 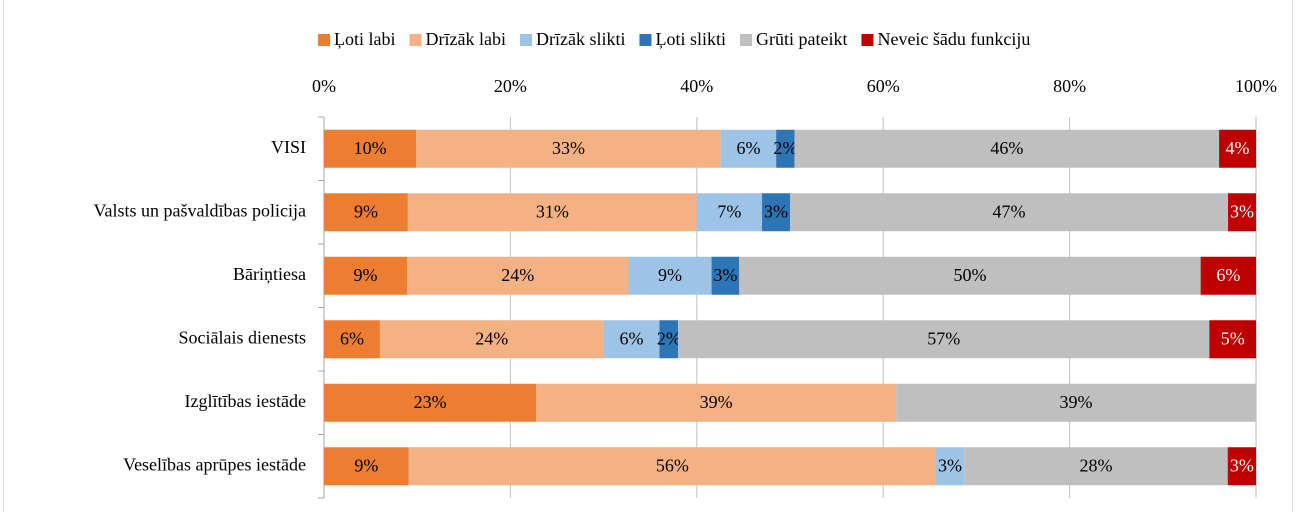 I want to click on data-label: 31%, so click(x=552, y=211).